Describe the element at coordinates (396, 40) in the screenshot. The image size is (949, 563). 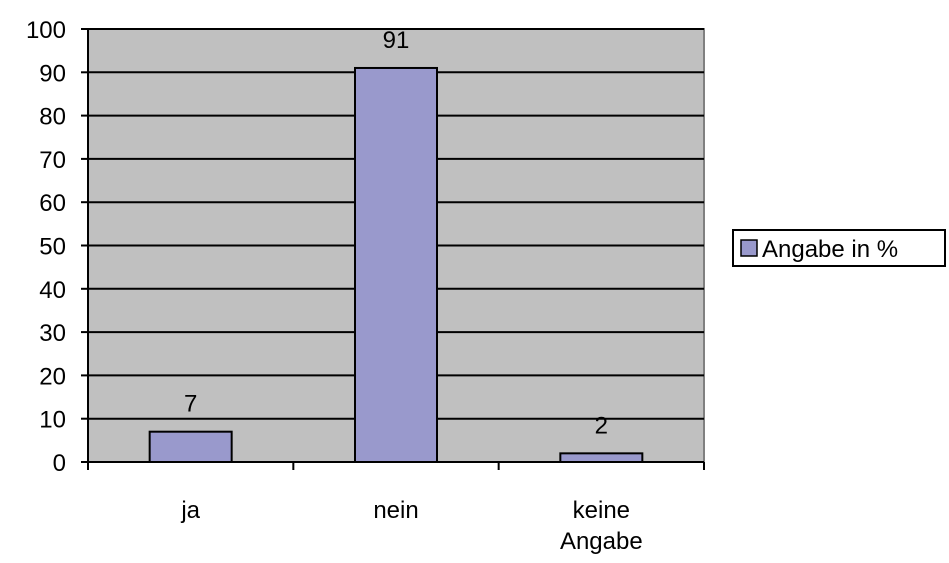
I see `data-label: 91` at that location.